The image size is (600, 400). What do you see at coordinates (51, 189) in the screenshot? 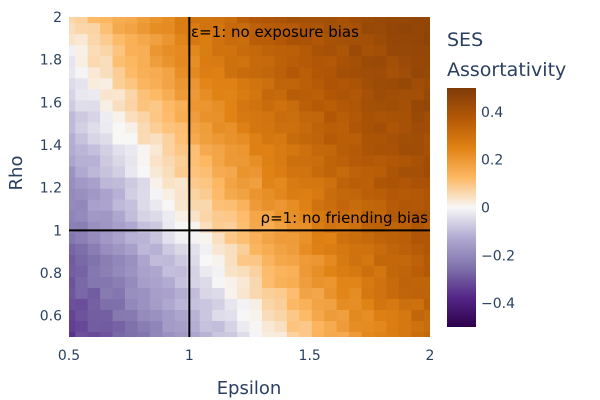
I see `y-tick-label: 1.2` at bounding box center [51, 189].